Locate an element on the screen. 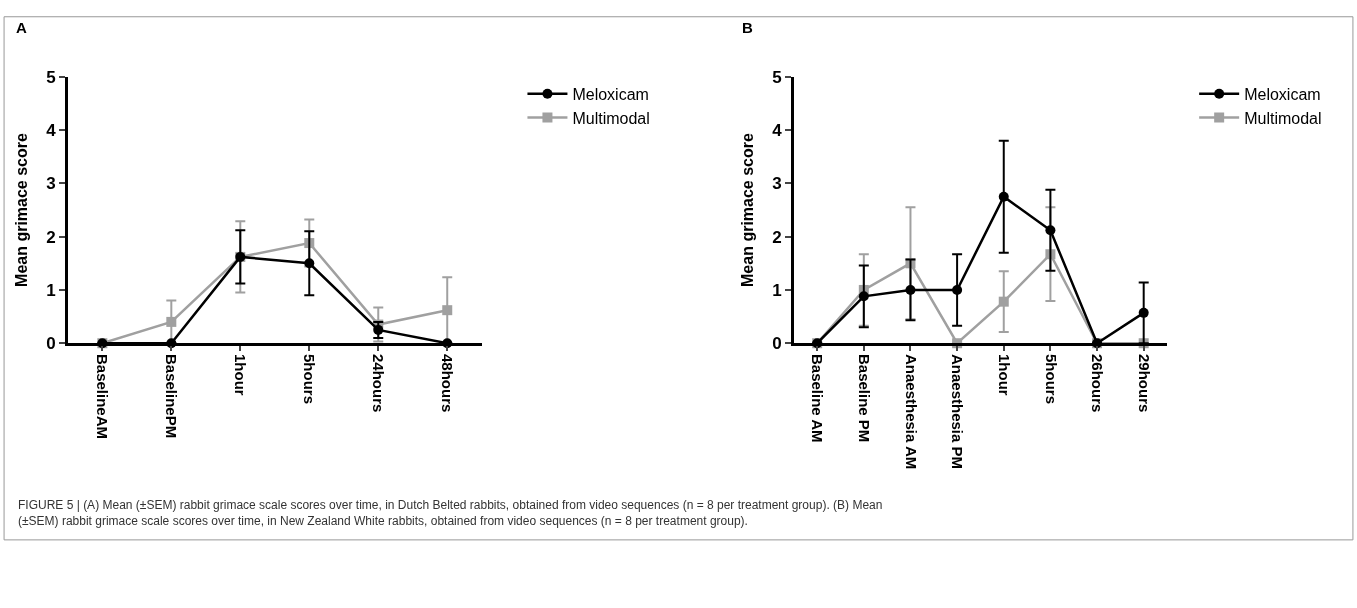  x-tick-label: 26hours is located at coordinates (1098, 383).